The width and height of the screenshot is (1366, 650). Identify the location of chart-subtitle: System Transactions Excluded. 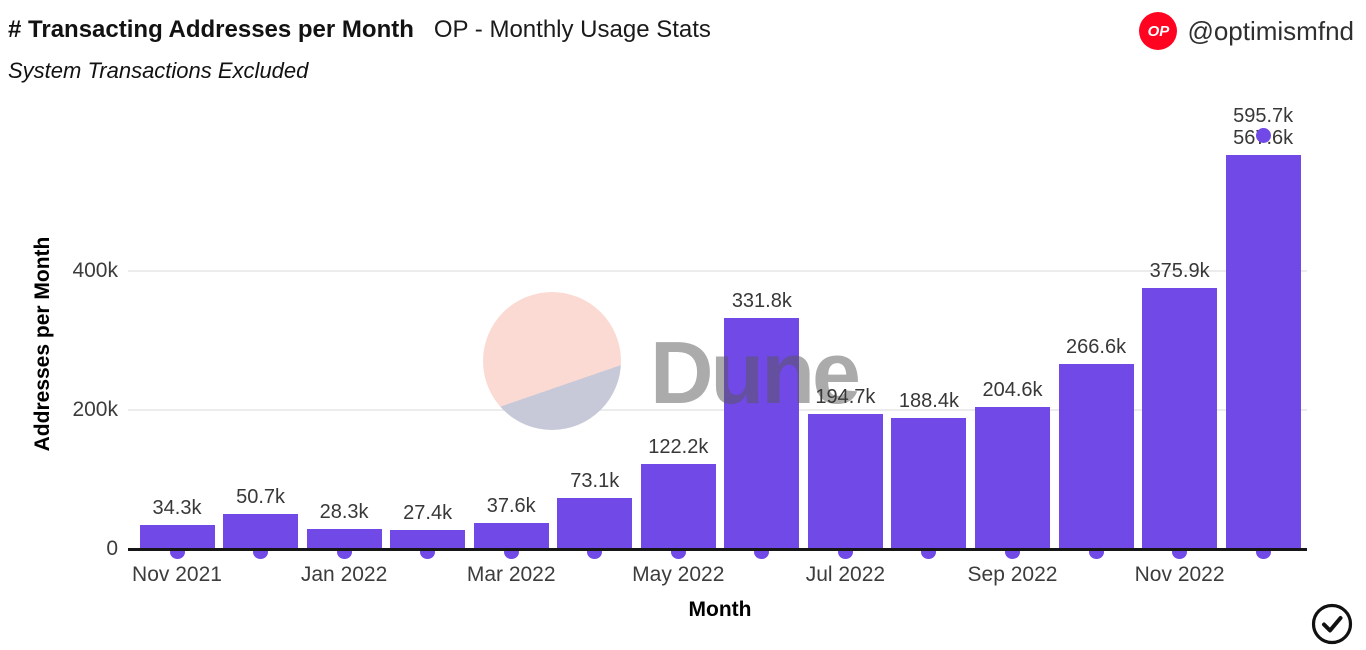
(158, 70).